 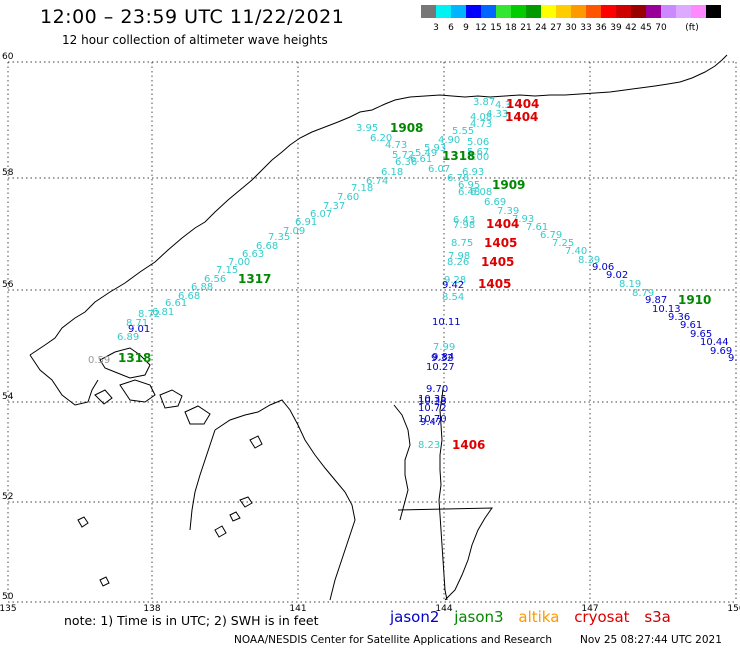 What do you see at coordinates (449, 140) in the screenshot?
I see `wave-height-value: 4.90` at bounding box center [449, 140].